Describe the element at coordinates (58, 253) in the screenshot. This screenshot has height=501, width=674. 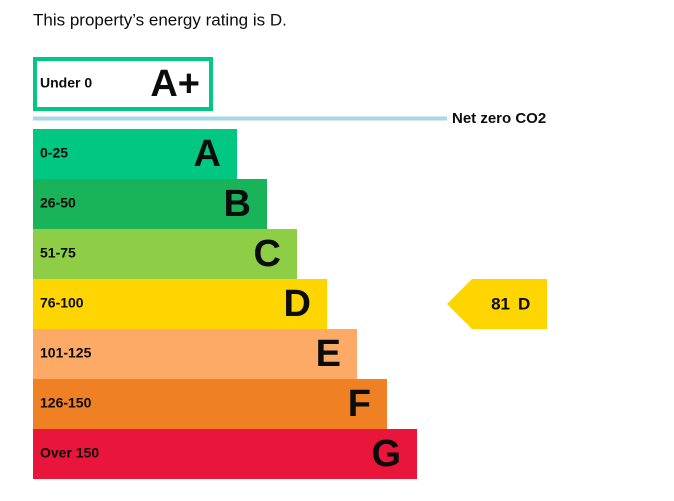
I see `band-range: 51-75` at that location.